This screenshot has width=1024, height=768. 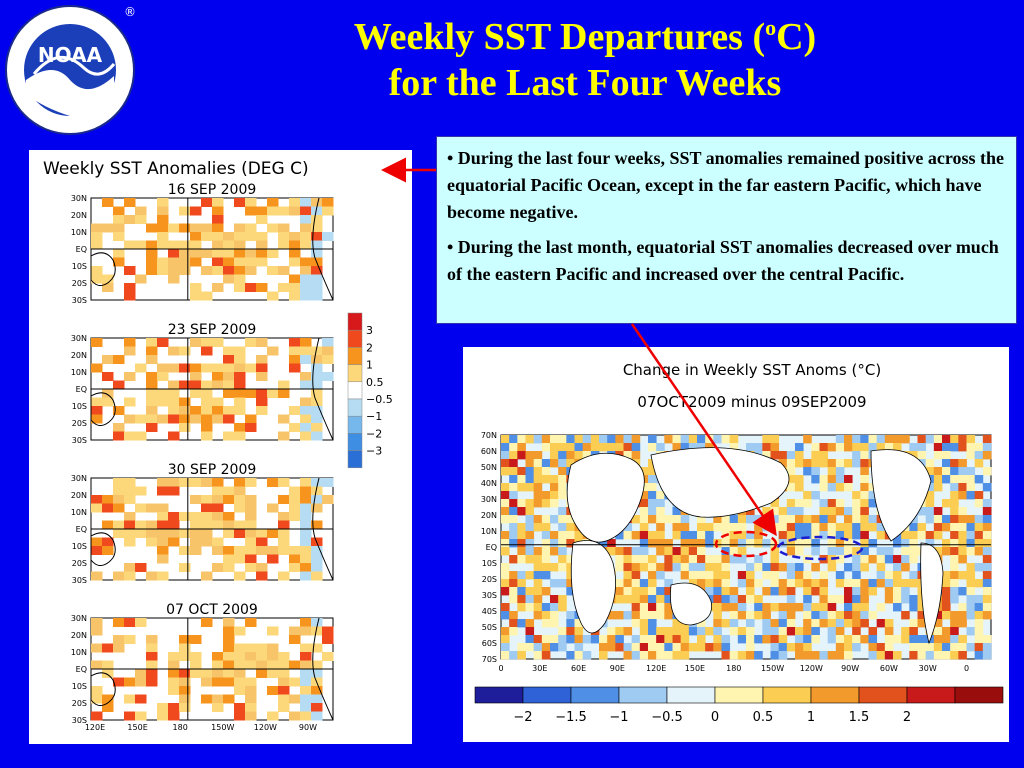 What do you see at coordinates (787, 695) in the screenshot?
I see `colorbar-swatch` at bounding box center [787, 695].